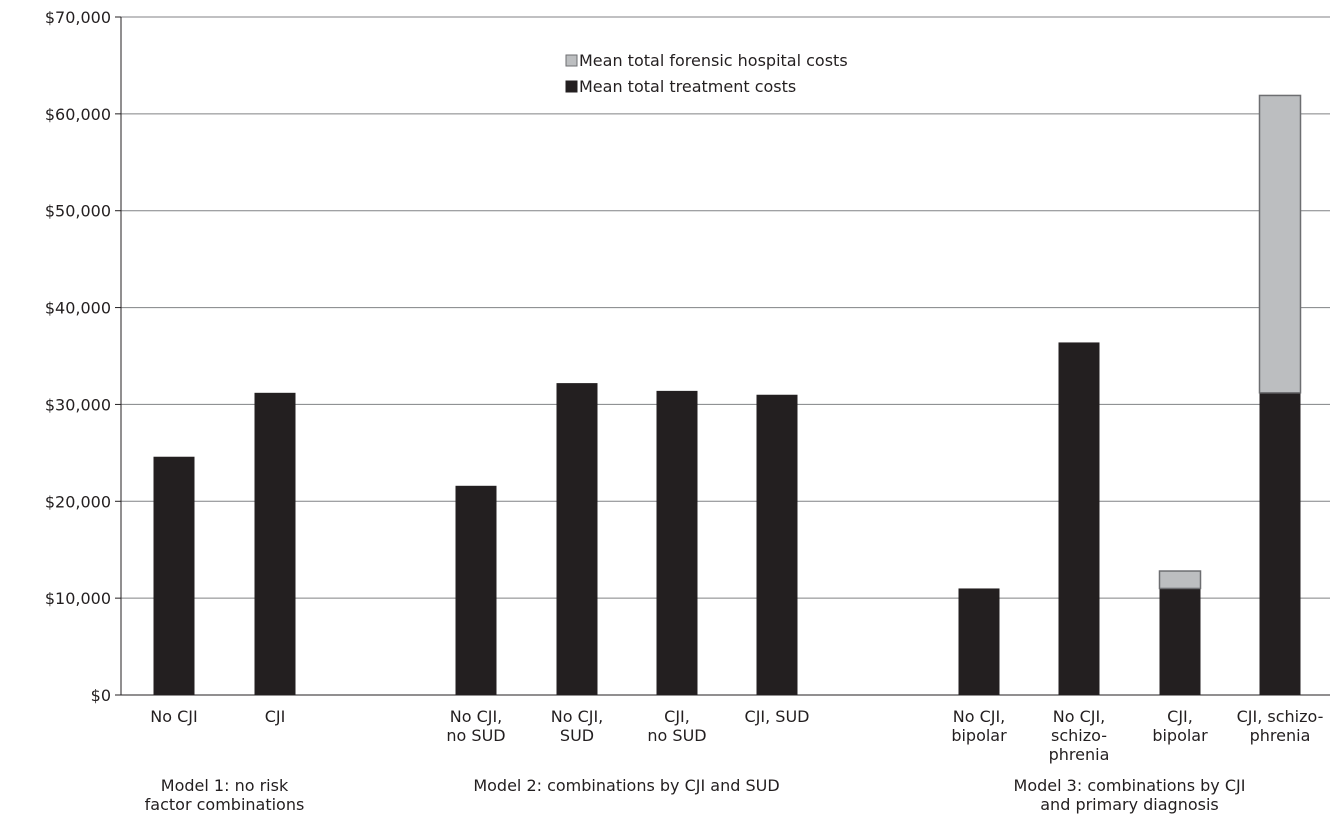  Describe the element at coordinates (78, 308) in the screenshot. I see `y-tick-label: $40,000` at that location.